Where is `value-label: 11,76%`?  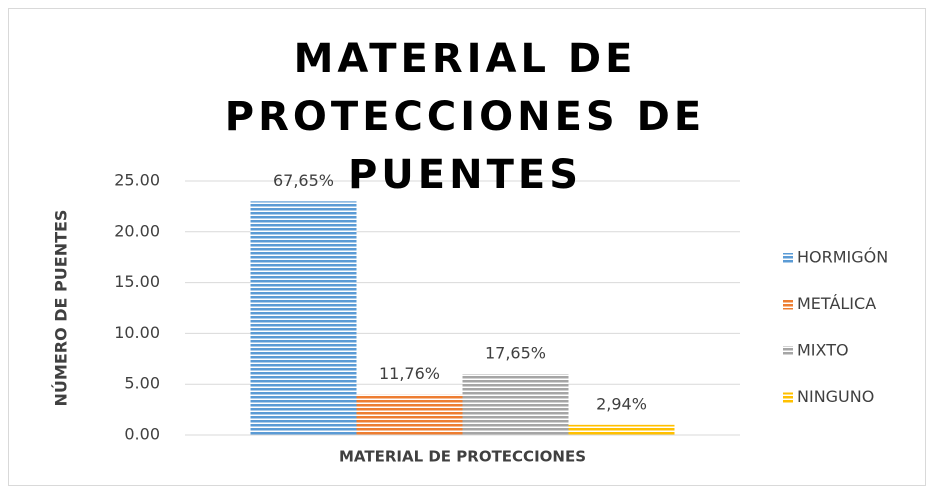
value-label: 11,76% is located at coordinates (409, 373).